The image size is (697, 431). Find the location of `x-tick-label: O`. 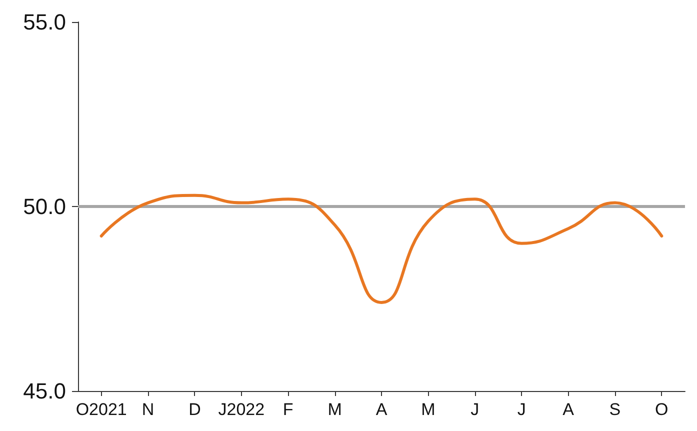

x-tick-label: O is located at coordinates (661, 409).